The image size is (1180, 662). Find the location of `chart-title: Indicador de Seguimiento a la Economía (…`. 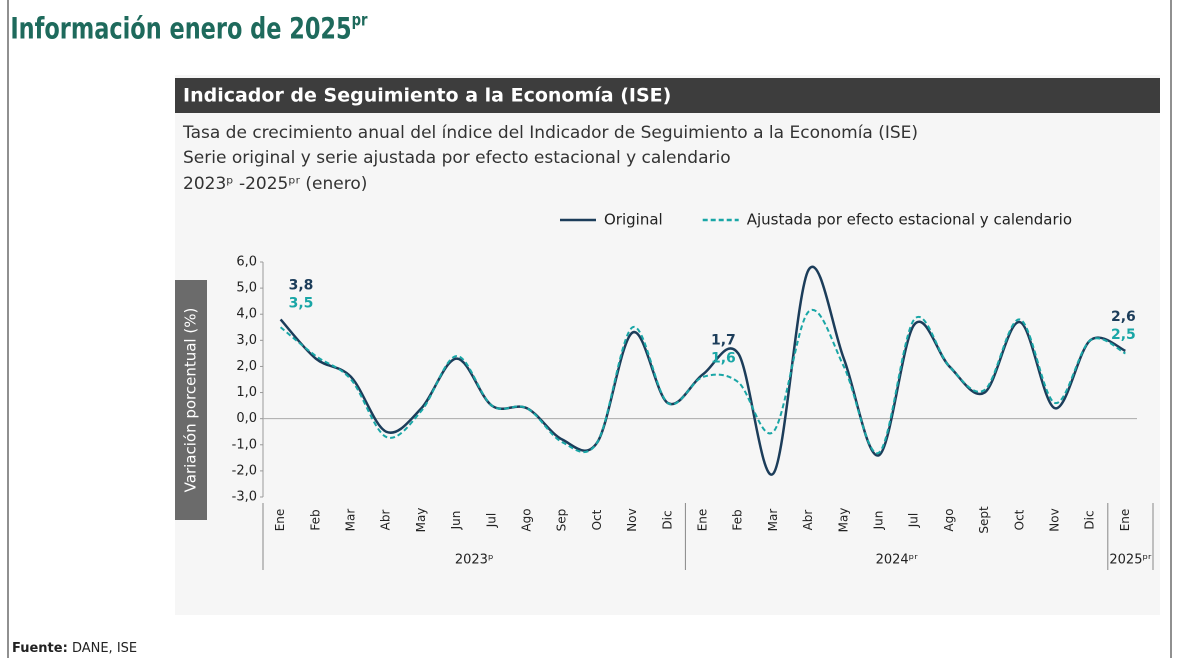

chart-title: Indicador de Seguimiento a la Economía (… is located at coordinates (427, 96).